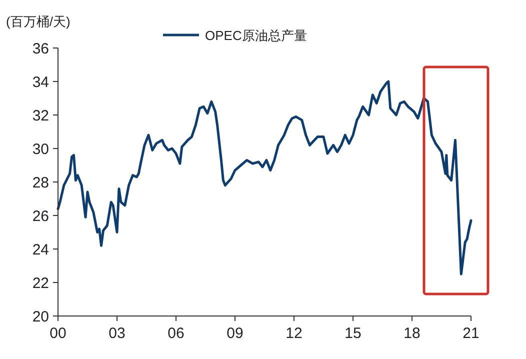  Describe the element at coordinates (353, 333) in the screenshot. I see `x-tick-label: 15` at that location.